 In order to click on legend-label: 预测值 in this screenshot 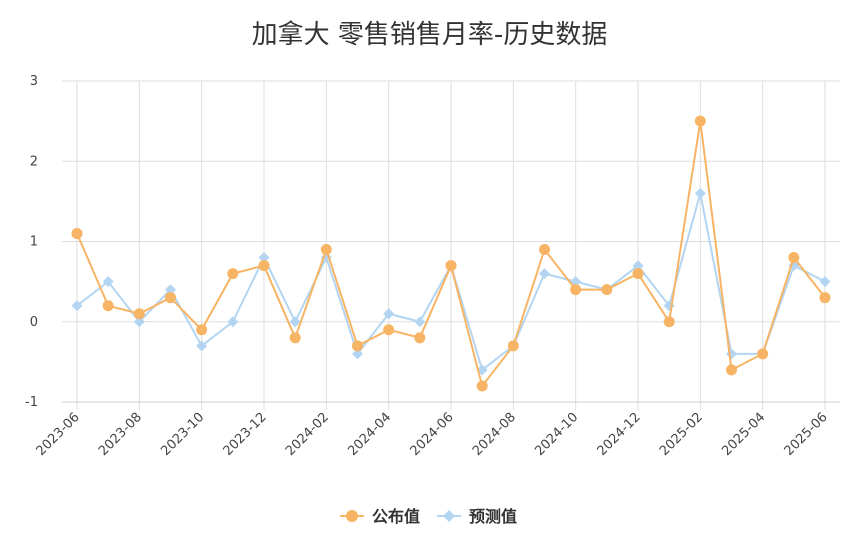, I will do `click(493, 516)`.